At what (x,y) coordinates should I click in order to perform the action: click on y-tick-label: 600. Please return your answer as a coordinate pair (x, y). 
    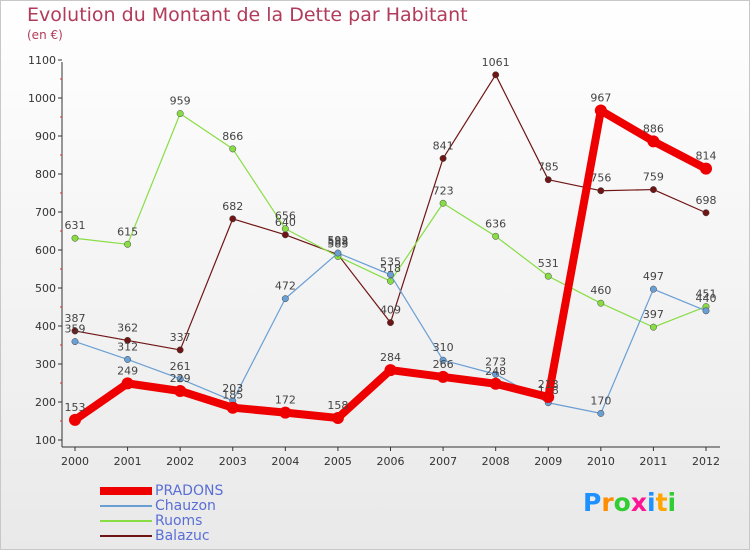
    Looking at the image, I should click on (45, 250).